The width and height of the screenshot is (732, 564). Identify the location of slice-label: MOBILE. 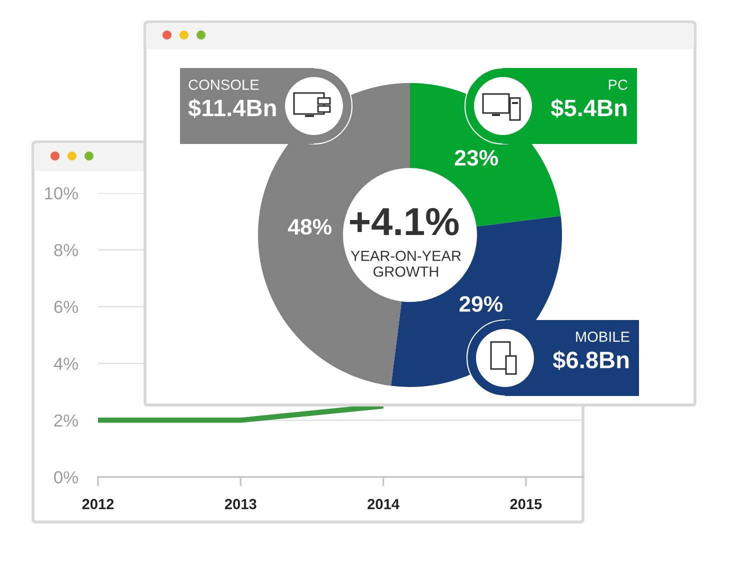
(603, 337).